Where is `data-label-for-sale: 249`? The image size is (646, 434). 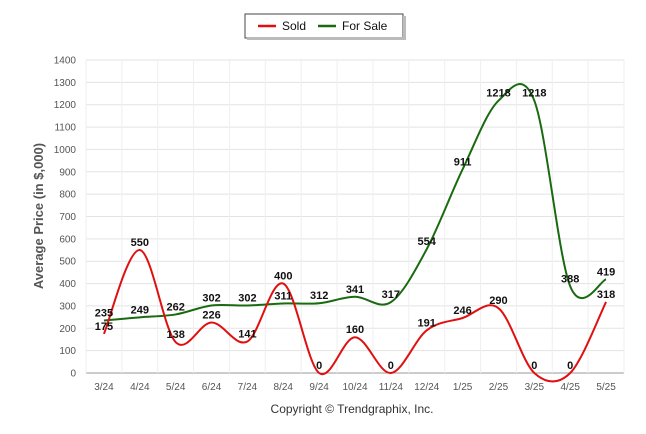 data-label-for-sale: 249 is located at coordinates (140, 310).